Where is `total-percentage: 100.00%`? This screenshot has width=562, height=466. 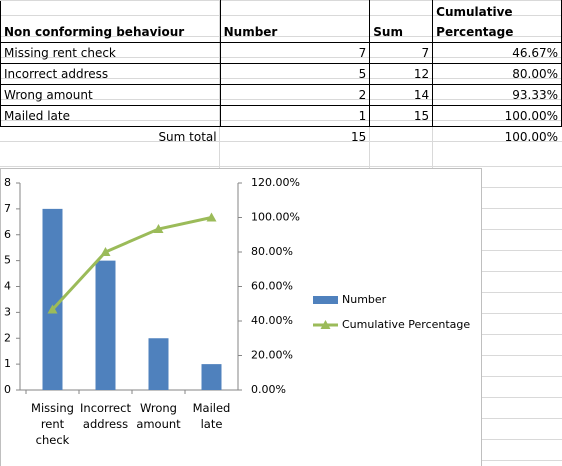 total-percentage: 100.00% is located at coordinates (531, 137).